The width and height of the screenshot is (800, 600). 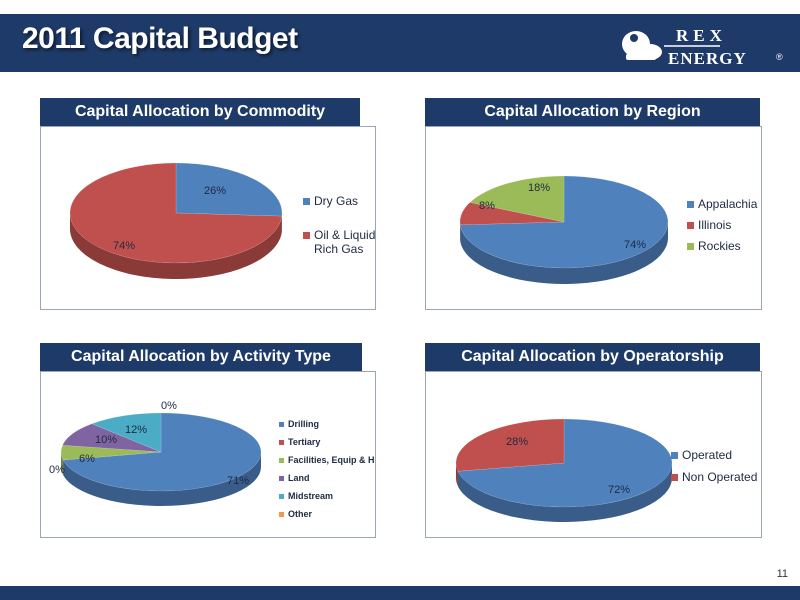 I want to click on data-label-tertiary: 0%, so click(x=57, y=470).